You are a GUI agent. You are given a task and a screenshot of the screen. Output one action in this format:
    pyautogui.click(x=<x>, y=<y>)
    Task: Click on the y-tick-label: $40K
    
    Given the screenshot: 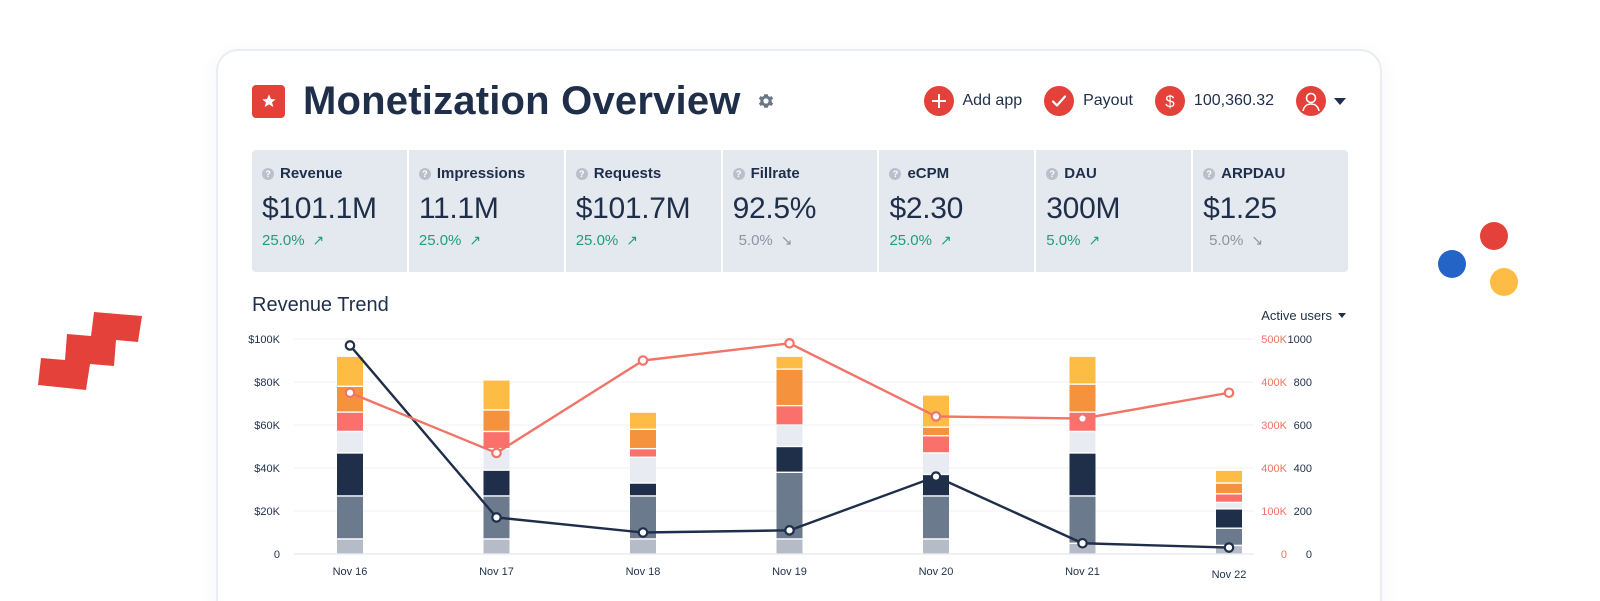 What is the action you would take?
    pyautogui.click(x=267, y=469)
    